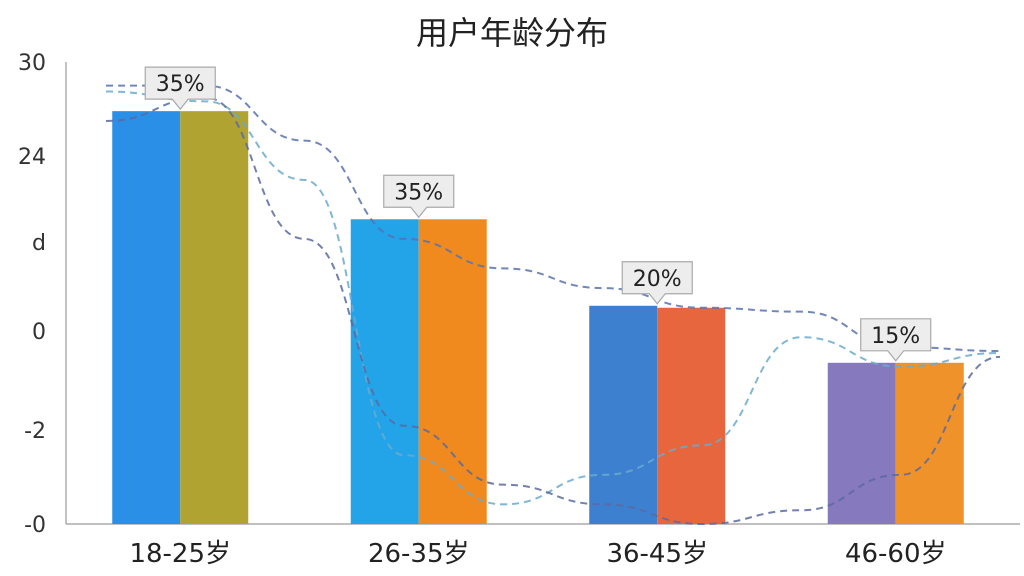  I want to click on y-tick-label: -2, so click(35, 431).